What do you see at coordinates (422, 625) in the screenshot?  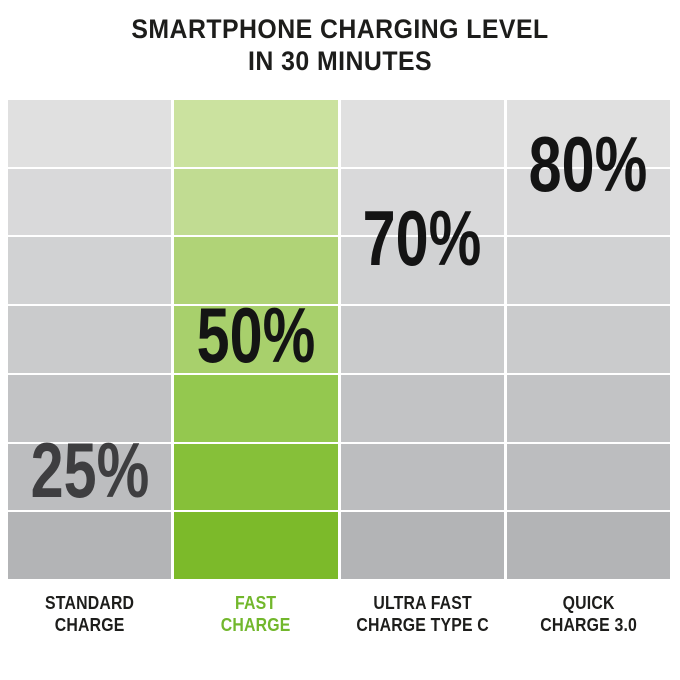 I see `category-label-line: CHARGE TYPE C` at bounding box center [422, 625].